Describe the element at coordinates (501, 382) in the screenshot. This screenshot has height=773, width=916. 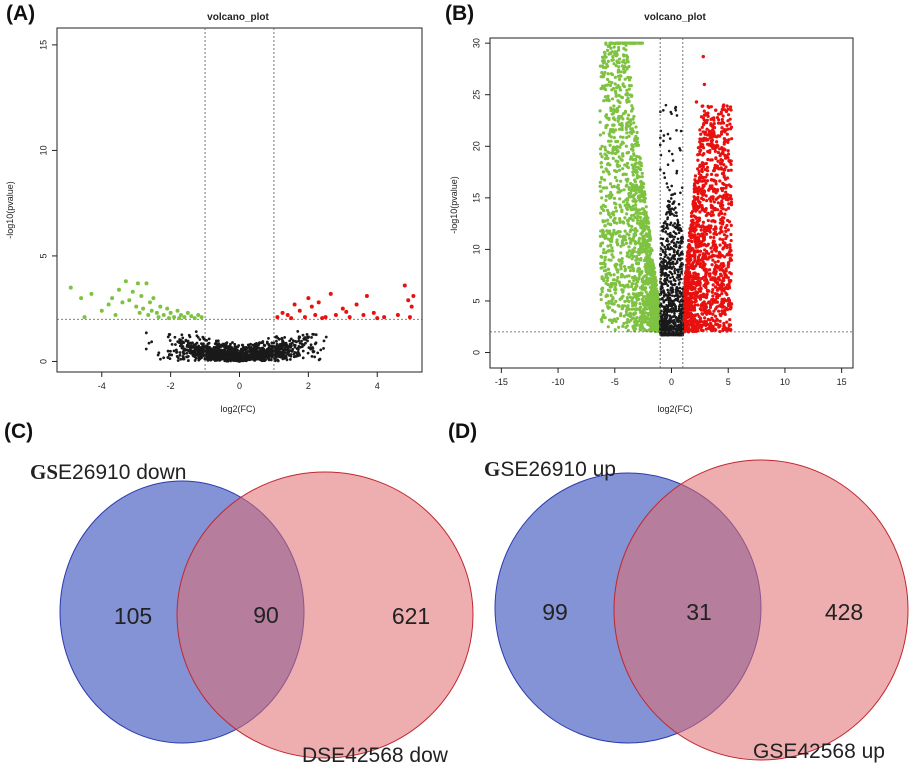
I see `x-tick-label: -15` at that location.